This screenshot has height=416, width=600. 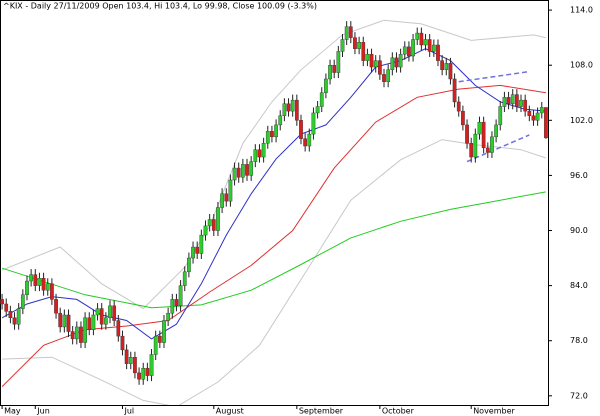 I want to click on y-tick-label: 72.0, so click(x=579, y=395).